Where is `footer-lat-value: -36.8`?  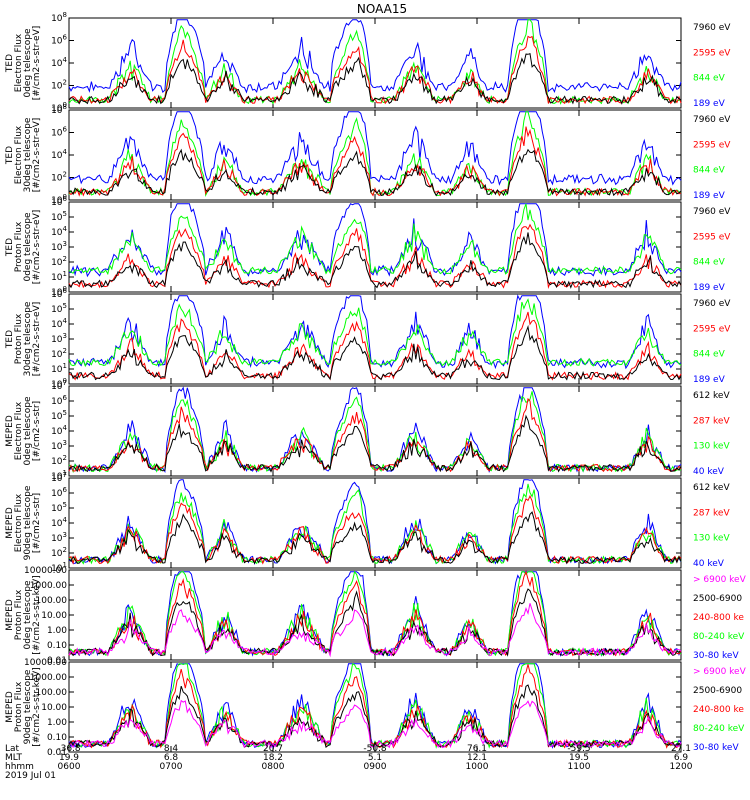 footer-lat-value: -36.8 is located at coordinates (69, 749).